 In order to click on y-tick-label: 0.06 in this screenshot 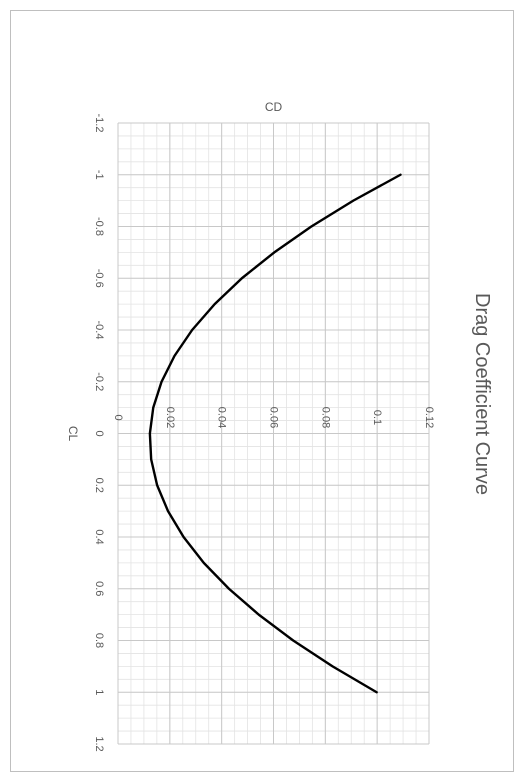, I will do `click(274, 417)`.